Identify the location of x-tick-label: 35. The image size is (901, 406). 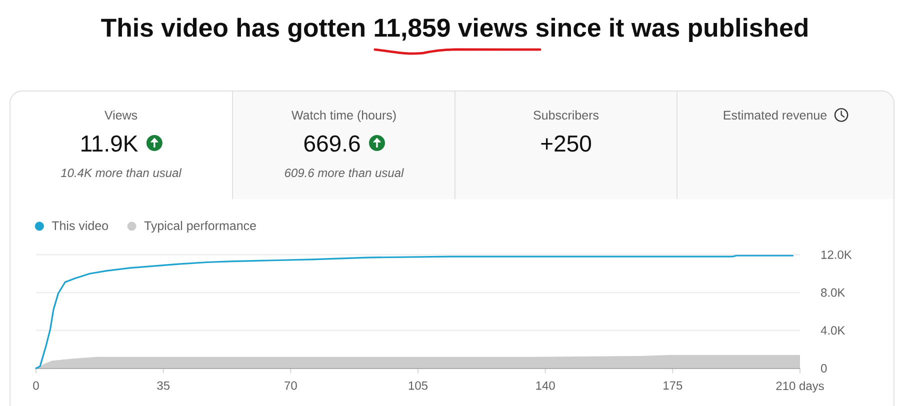
(163, 385).